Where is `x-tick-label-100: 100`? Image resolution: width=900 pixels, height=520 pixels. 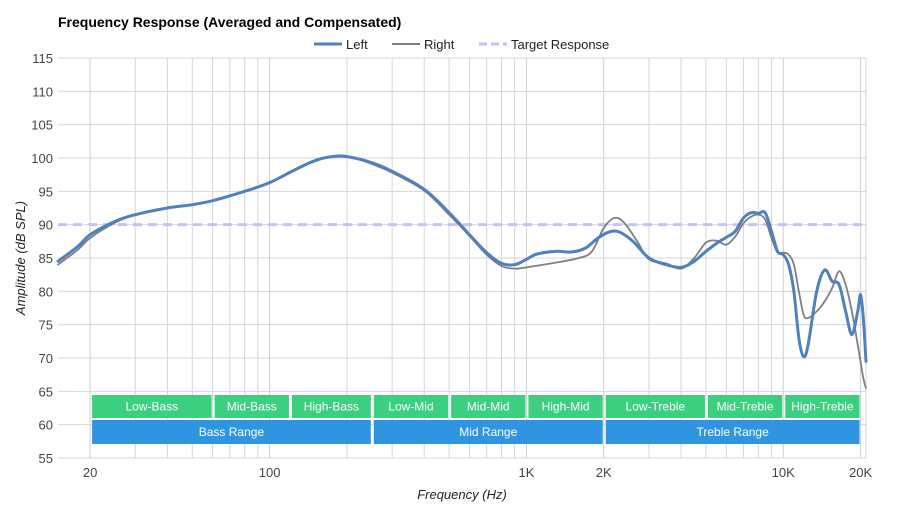
x-tick-label-100: 100 is located at coordinates (270, 472).